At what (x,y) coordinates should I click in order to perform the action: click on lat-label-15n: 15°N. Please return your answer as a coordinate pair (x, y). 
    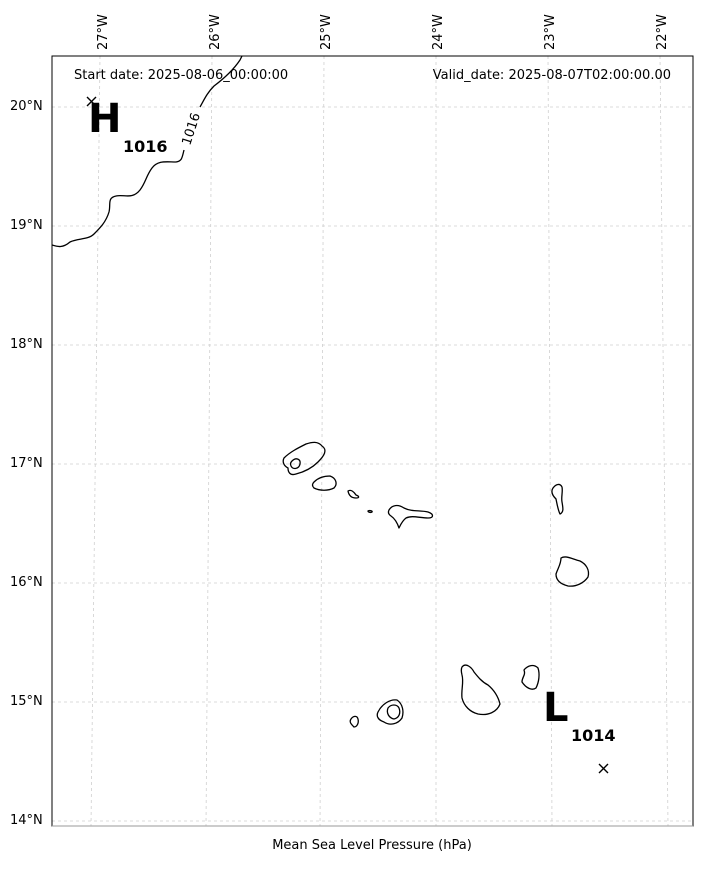
    Looking at the image, I should click on (26, 701).